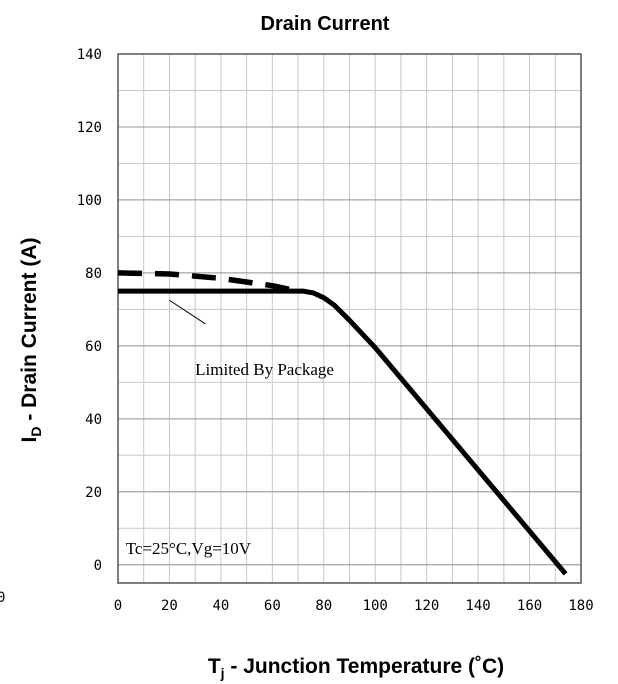 This screenshot has width=618, height=684. What do you see at coordinates (222, 673) in the screenshot?
I see `x-axis-title-sub: j` at bounding box center [222, 673].